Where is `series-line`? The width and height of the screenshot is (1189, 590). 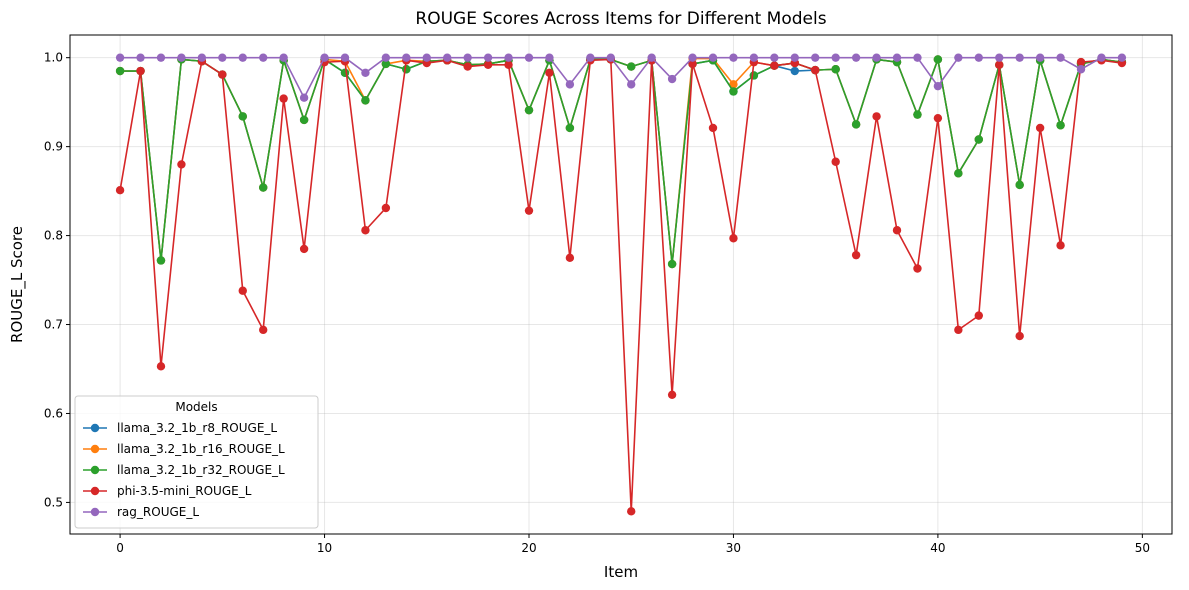
series-line is located at coordinates (621, 77).